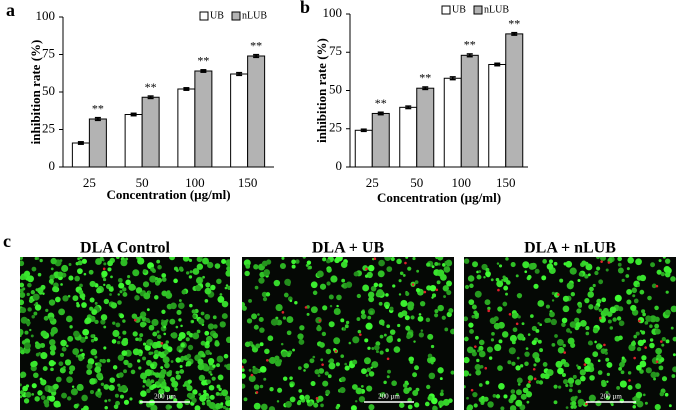  What do you see at coordinates (256, 45) in the screenshot?
I see `significance-label: **` at bounding box center [256, 45].